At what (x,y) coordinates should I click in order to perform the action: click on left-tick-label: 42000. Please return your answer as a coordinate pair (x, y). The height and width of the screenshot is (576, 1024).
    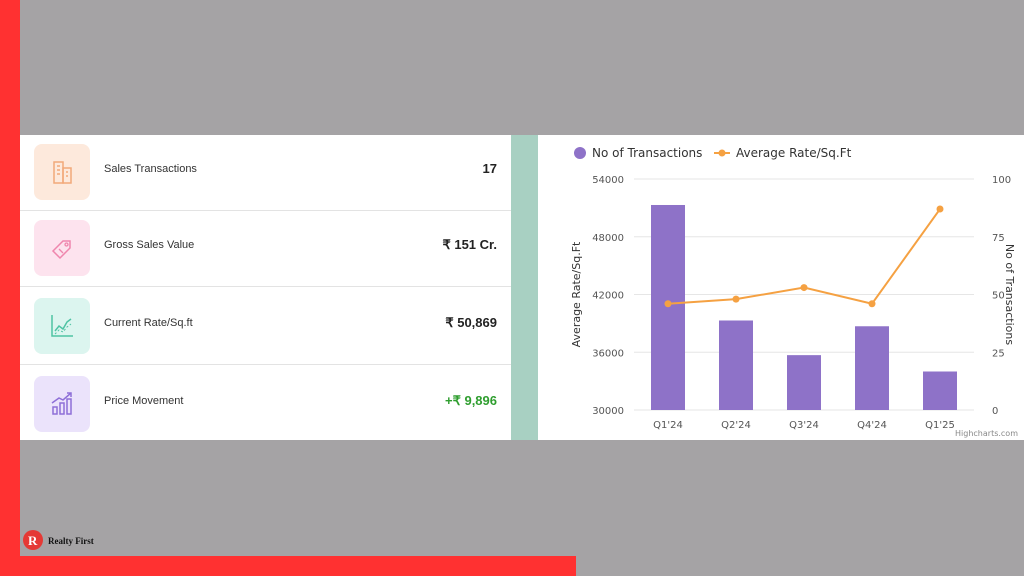
    Looking at the image, I should click on (608, 296).